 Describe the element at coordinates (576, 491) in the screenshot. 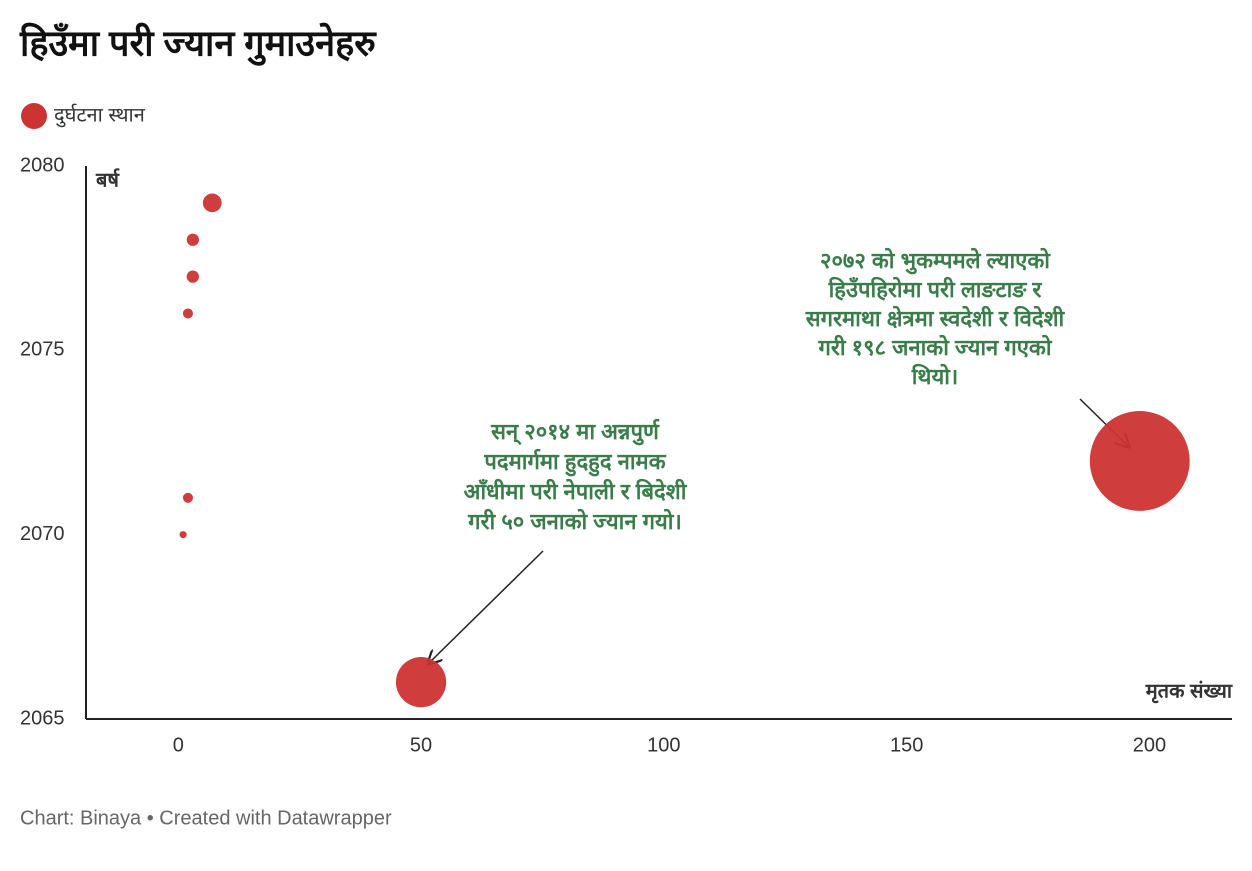

I see `annotation-text: आँधीमा परी नेपाली र बिदेशी` at that location.